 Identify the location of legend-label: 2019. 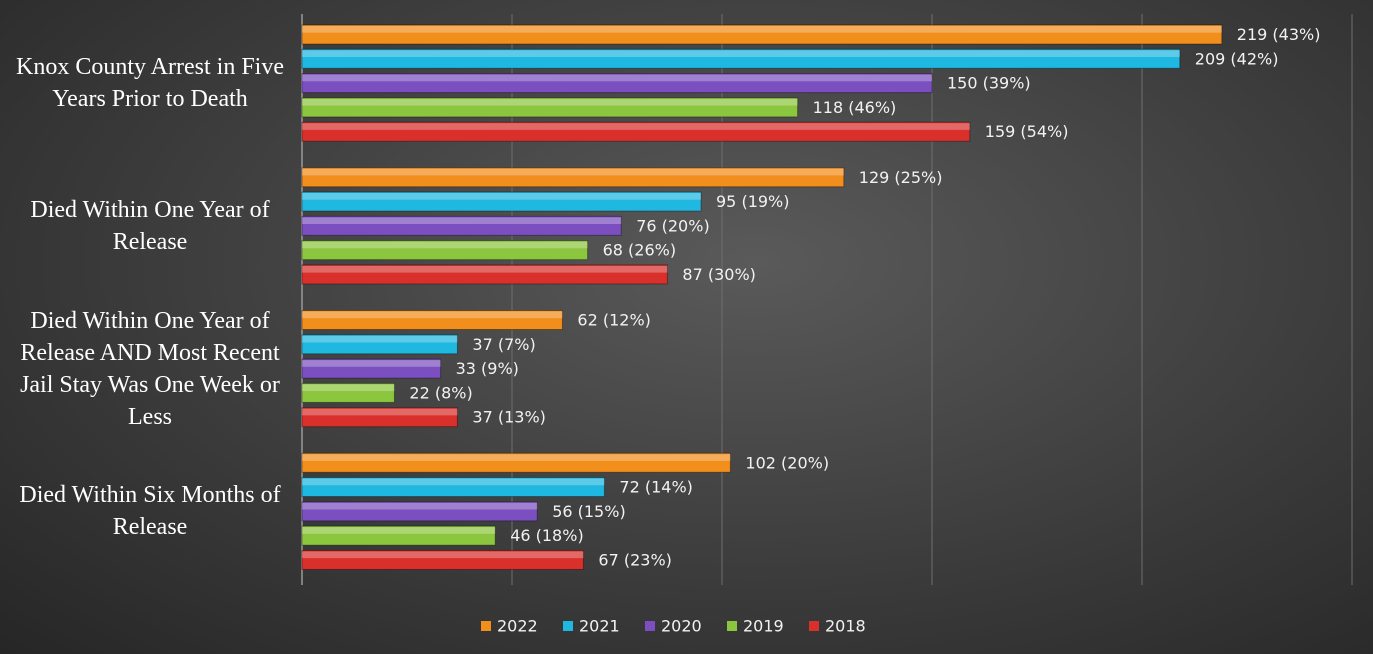
(763, 626).